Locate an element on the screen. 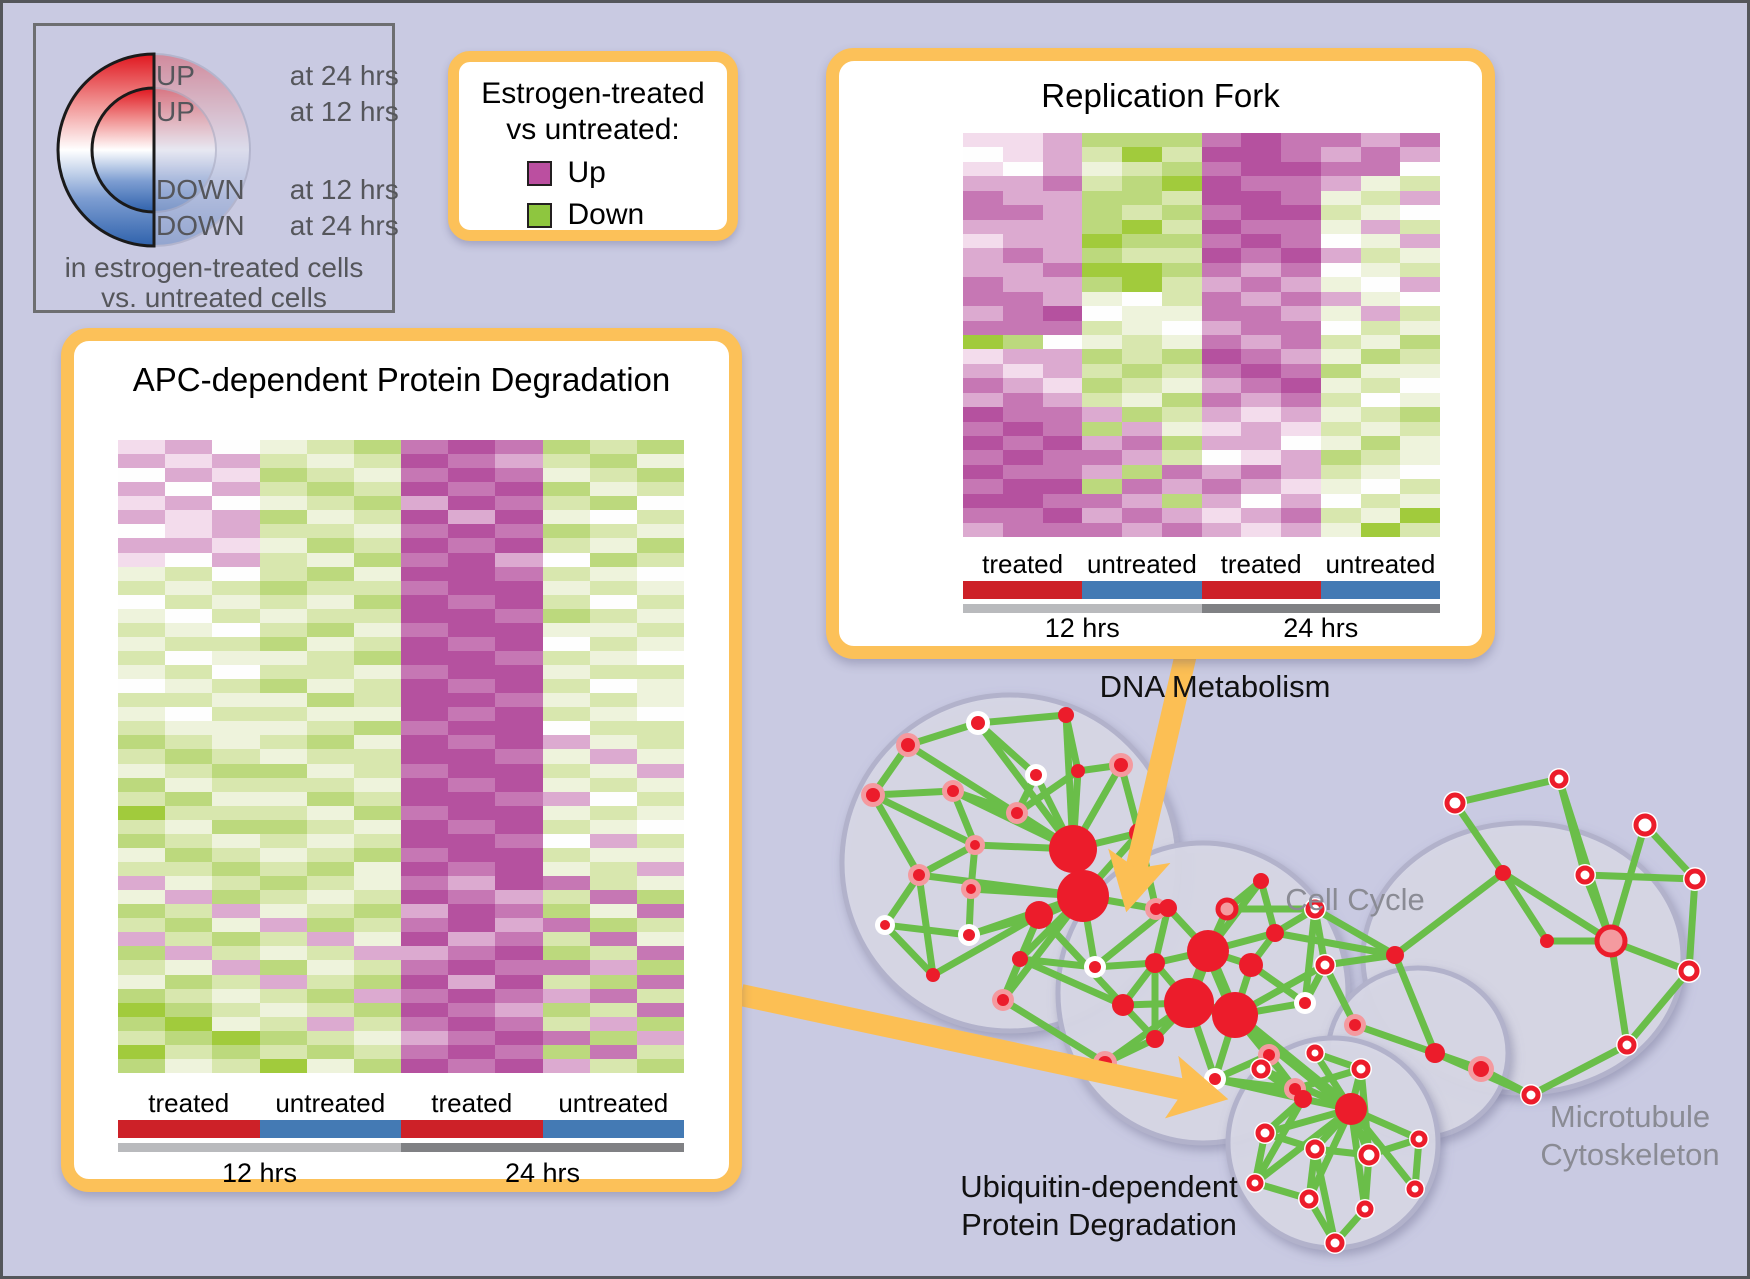 This screenshot has height=1279, width=1750. annotation-arrow is located at coordinates (983, 1051).